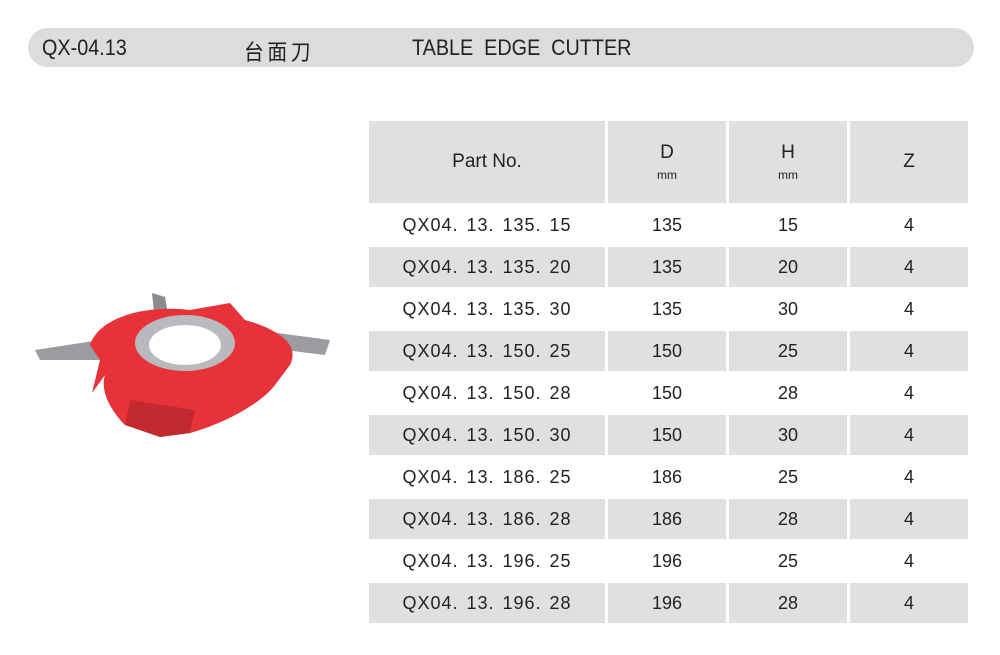  I want to click on cell-part-no: QX04. 13. 135. 30, so click(487, 308).